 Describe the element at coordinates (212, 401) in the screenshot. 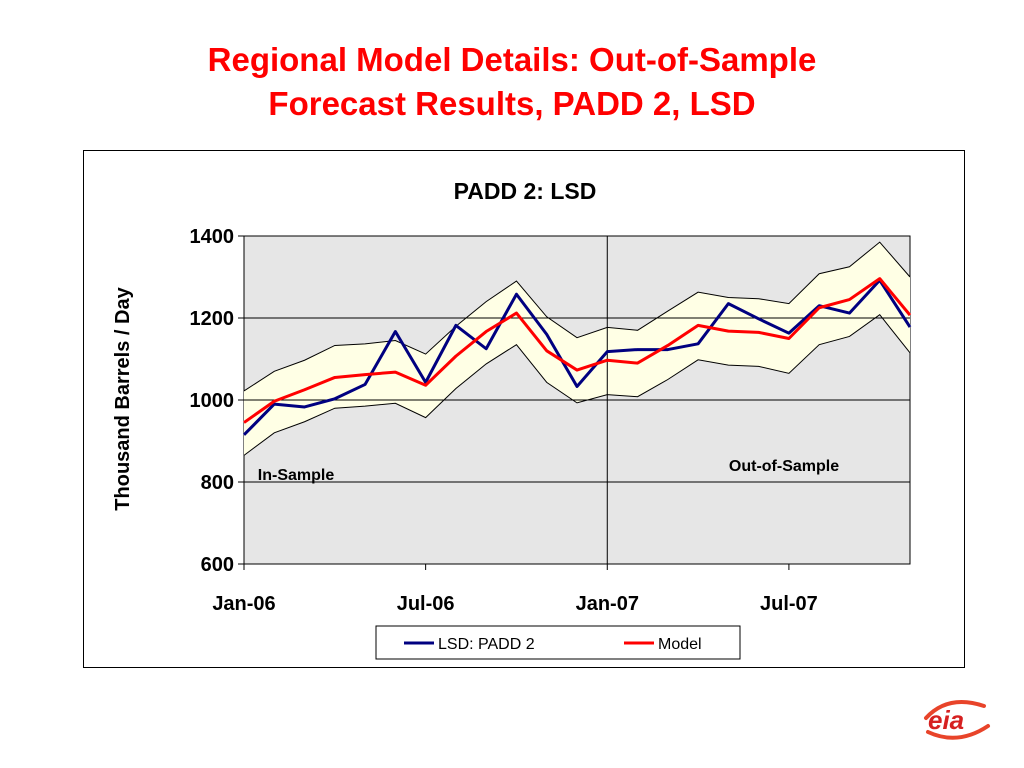

I see `y-tick-label: 1000` at that location.